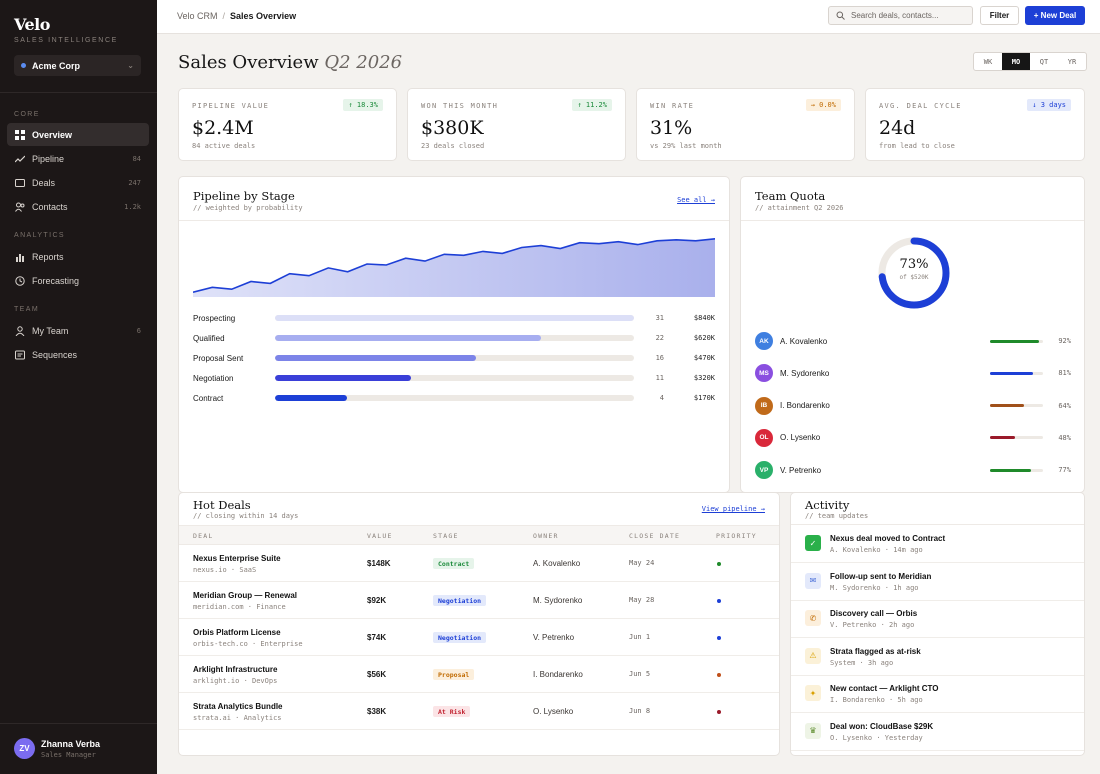  I want to click on quota-donut, so click(914, 273).